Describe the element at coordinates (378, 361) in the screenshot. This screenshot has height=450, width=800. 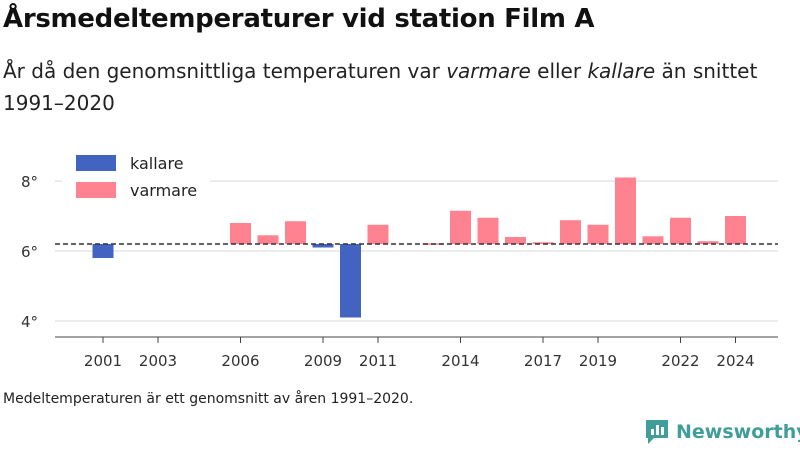
I see `x-tick-label: 2011` at that location.